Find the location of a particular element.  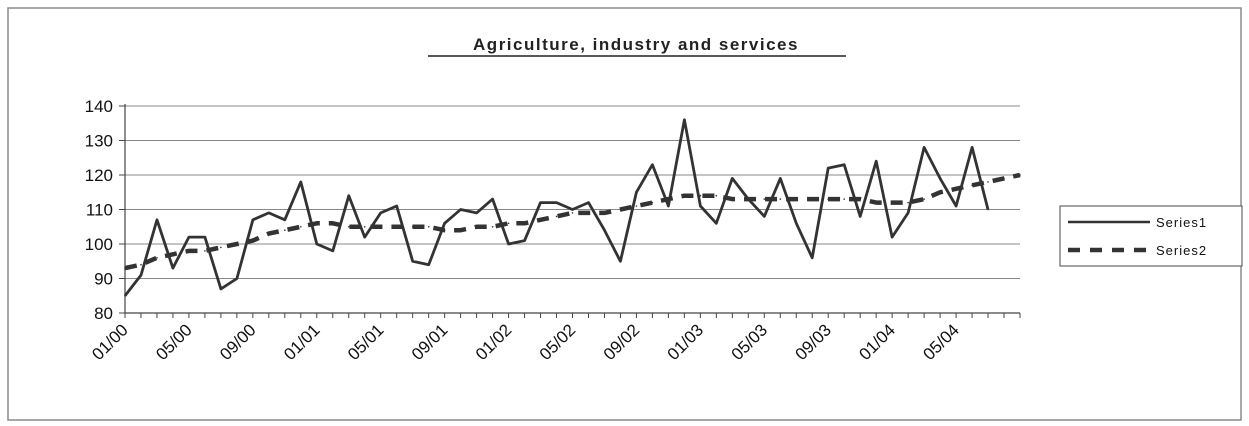

y-tick-label: 130 is located at coordinates (99, 141).